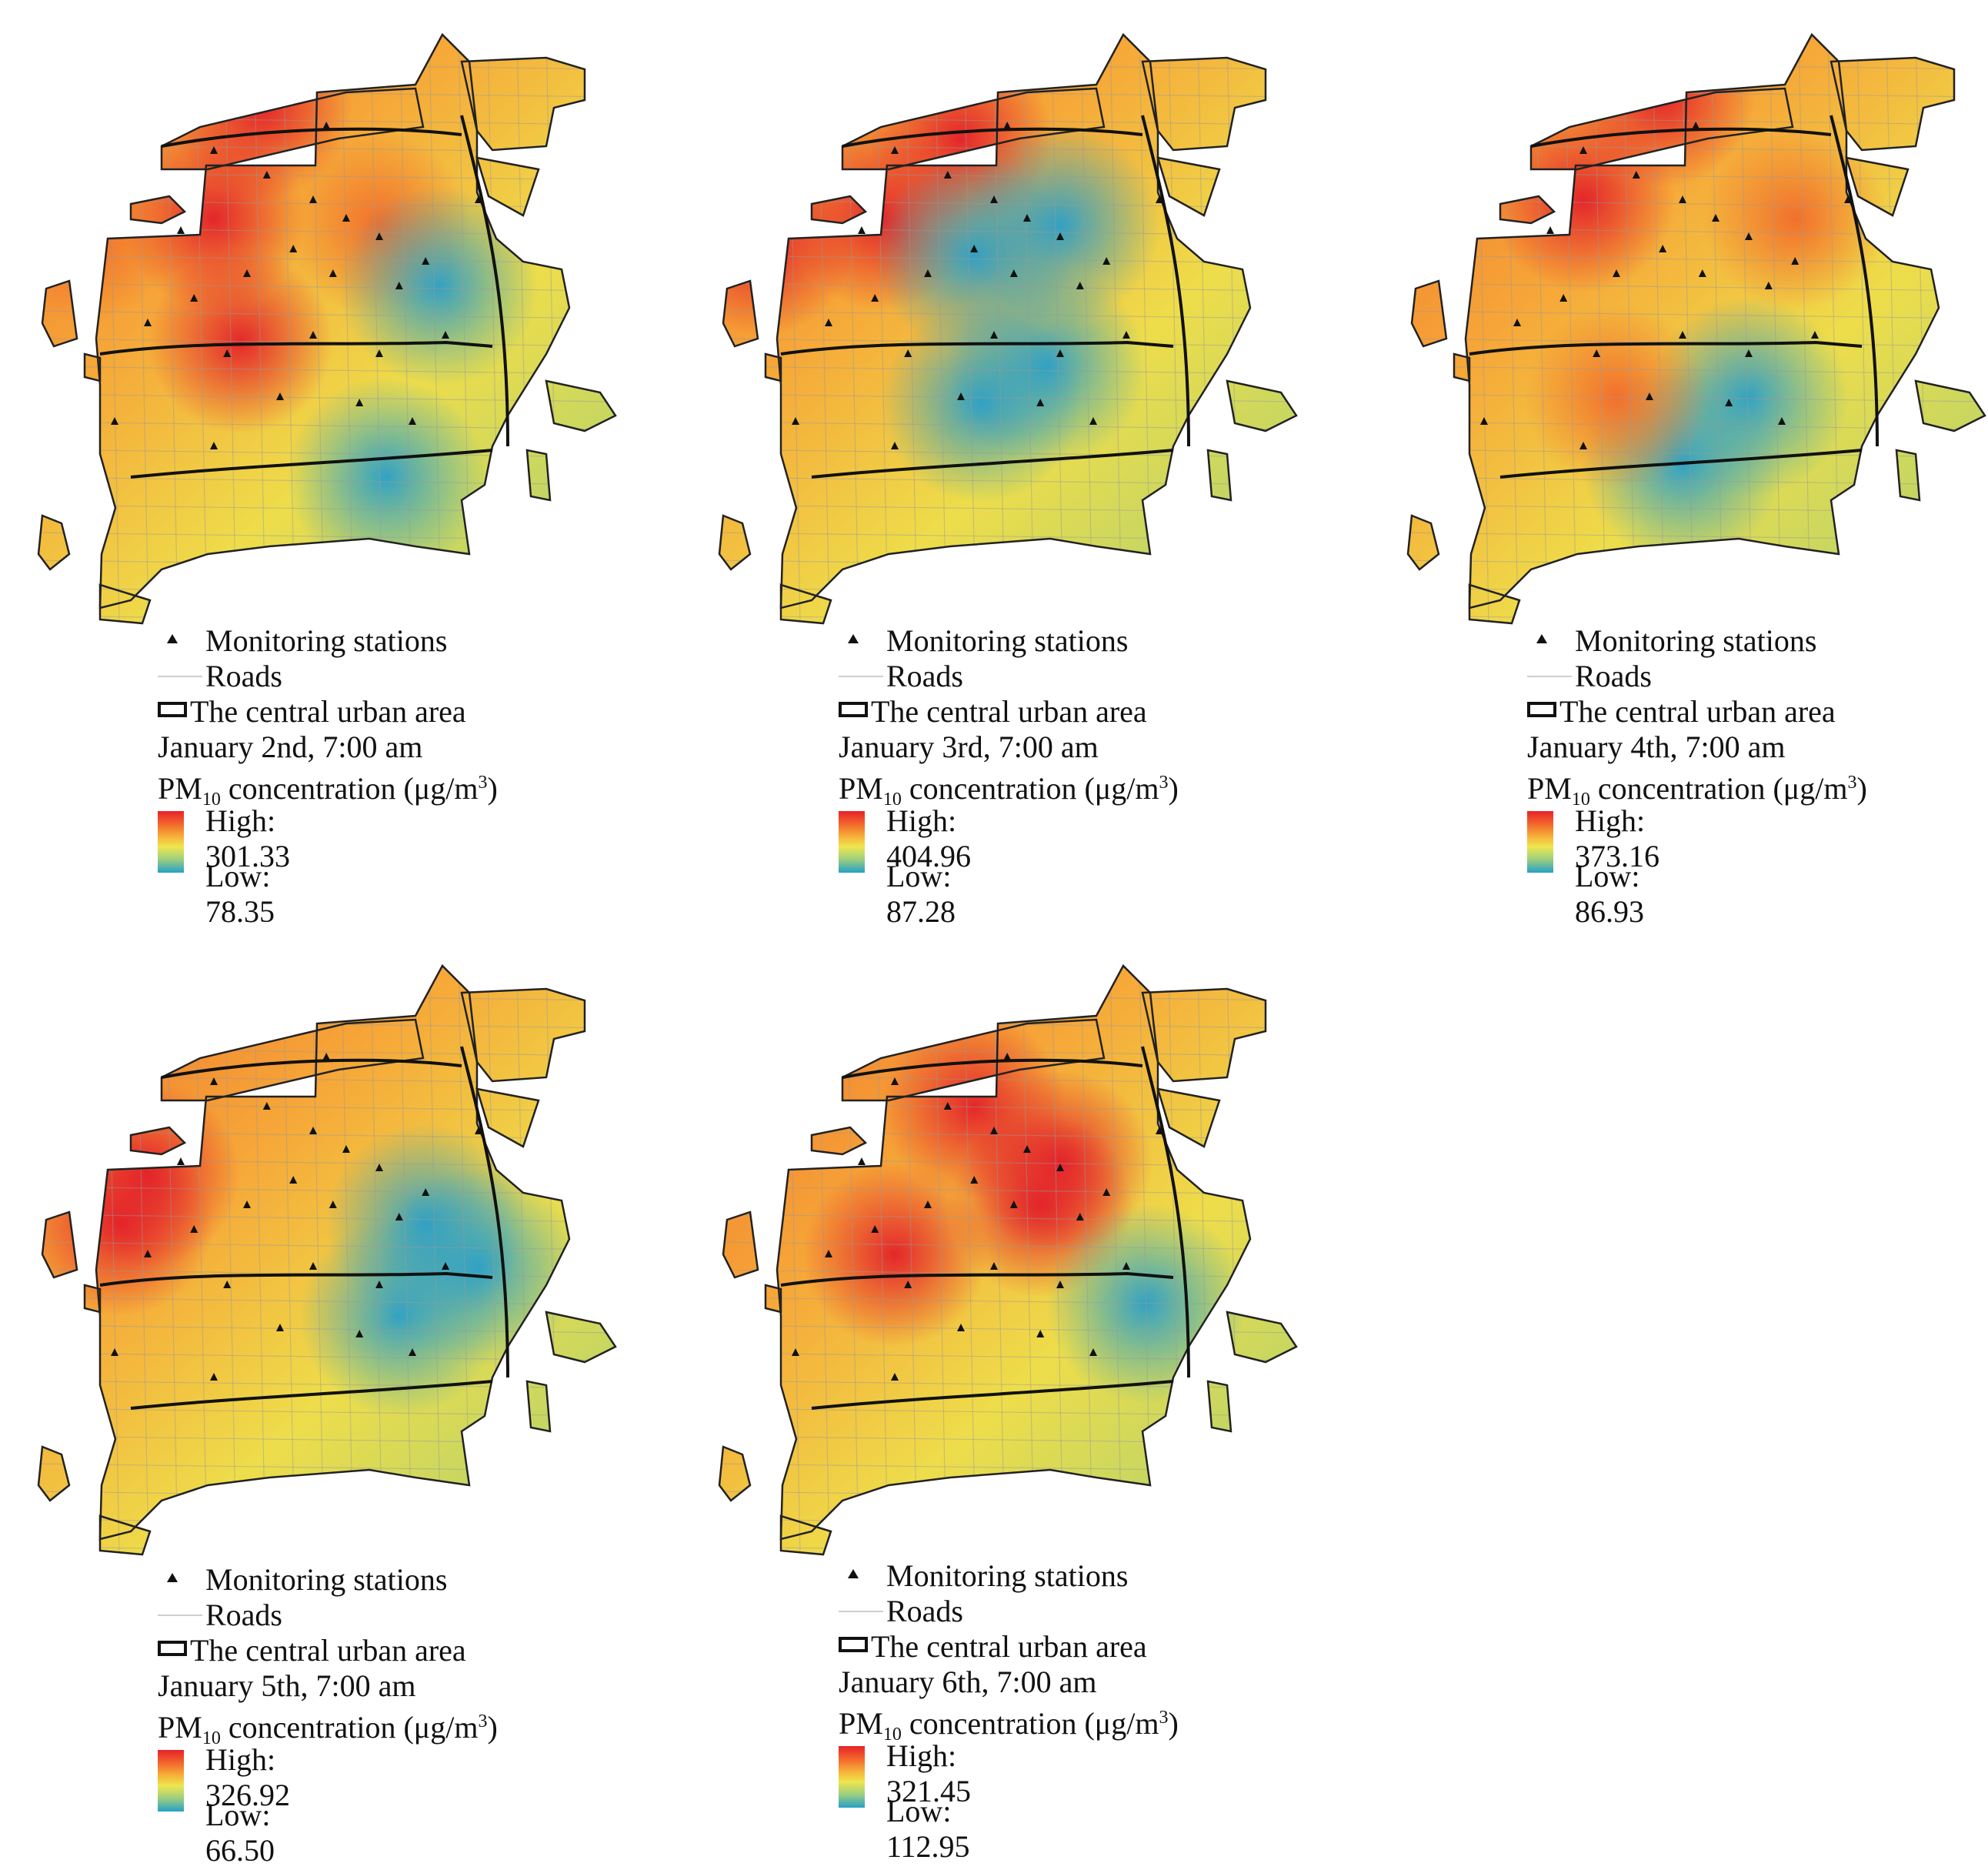 The width and height of the screenshot is (1988, 1870). What do you see at coordinates (173, 1578) in the screenshot?
I see `station-symbol-icon` at bounding box center [173, 1578].